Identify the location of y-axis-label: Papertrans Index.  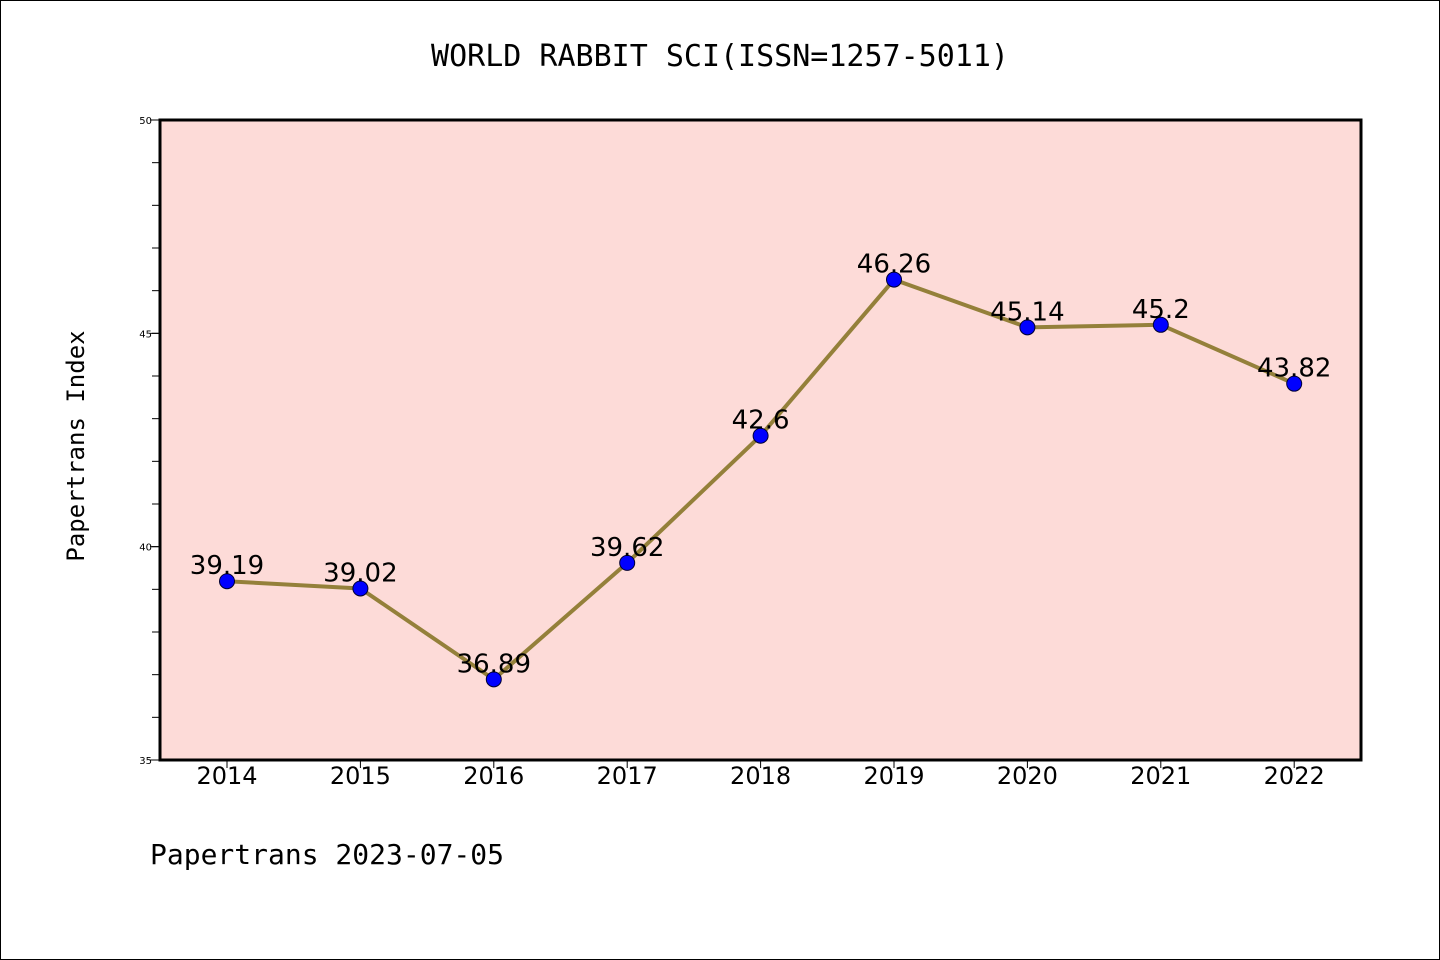
(76, 445).